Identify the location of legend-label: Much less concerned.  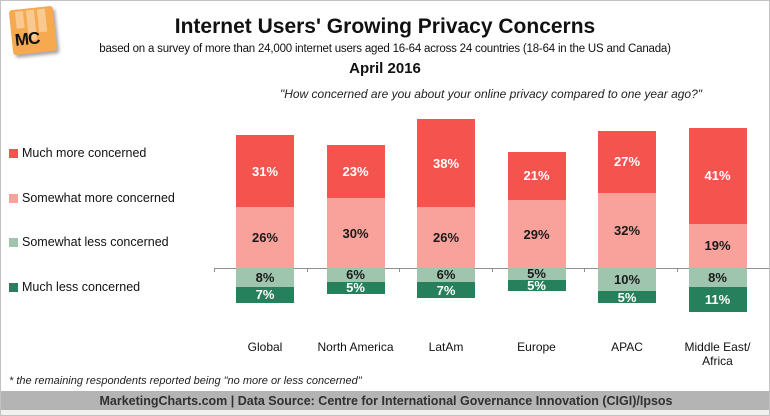
(81, 287).